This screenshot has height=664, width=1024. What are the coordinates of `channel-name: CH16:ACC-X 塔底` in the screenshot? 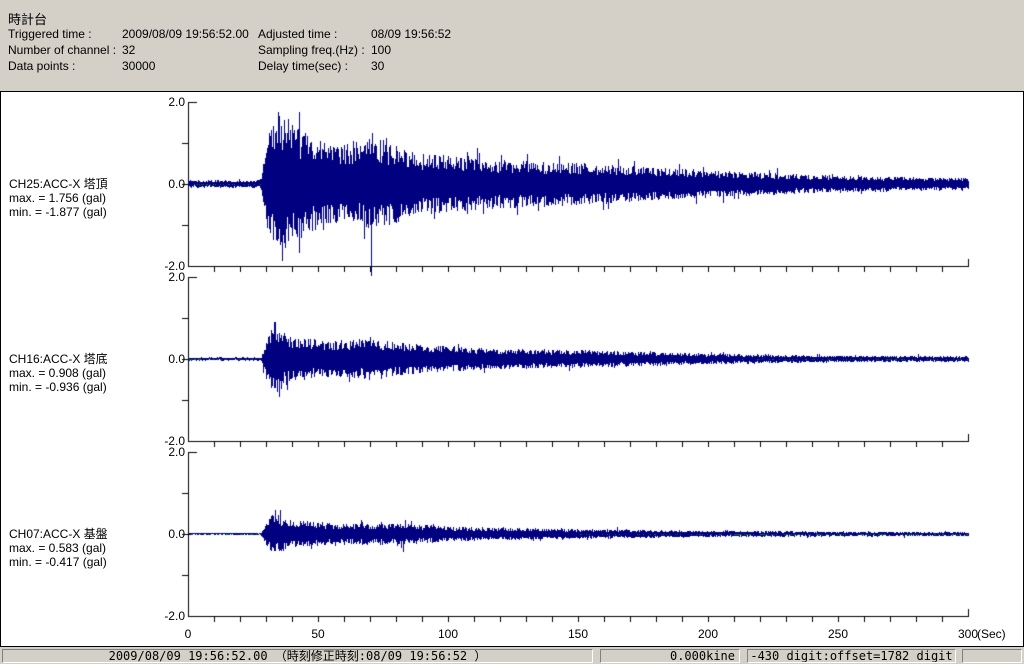 It's located at (58, 359).